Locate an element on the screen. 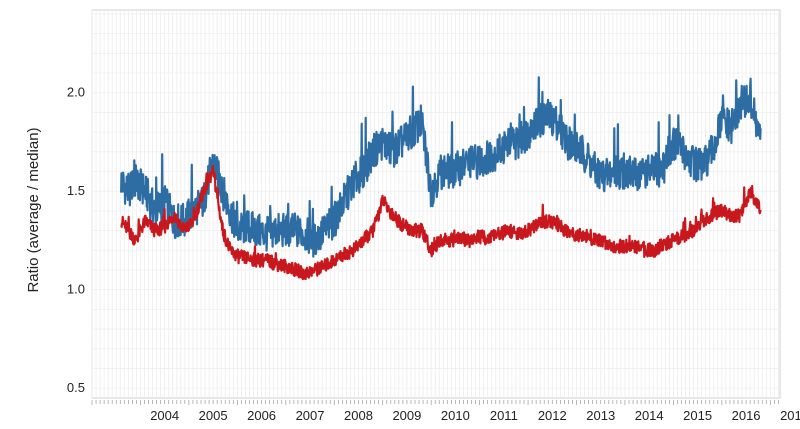 Image resolution: width=800 pixels, height=429 pixels. x-tick-label: 2010 is located at coordinates (455, 415).